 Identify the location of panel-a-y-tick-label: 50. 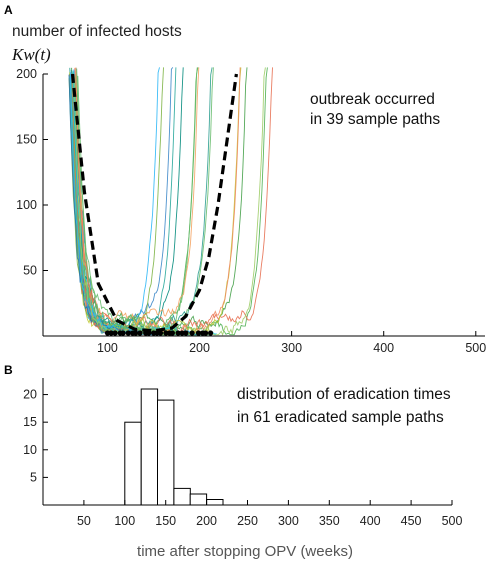
(30, 271).